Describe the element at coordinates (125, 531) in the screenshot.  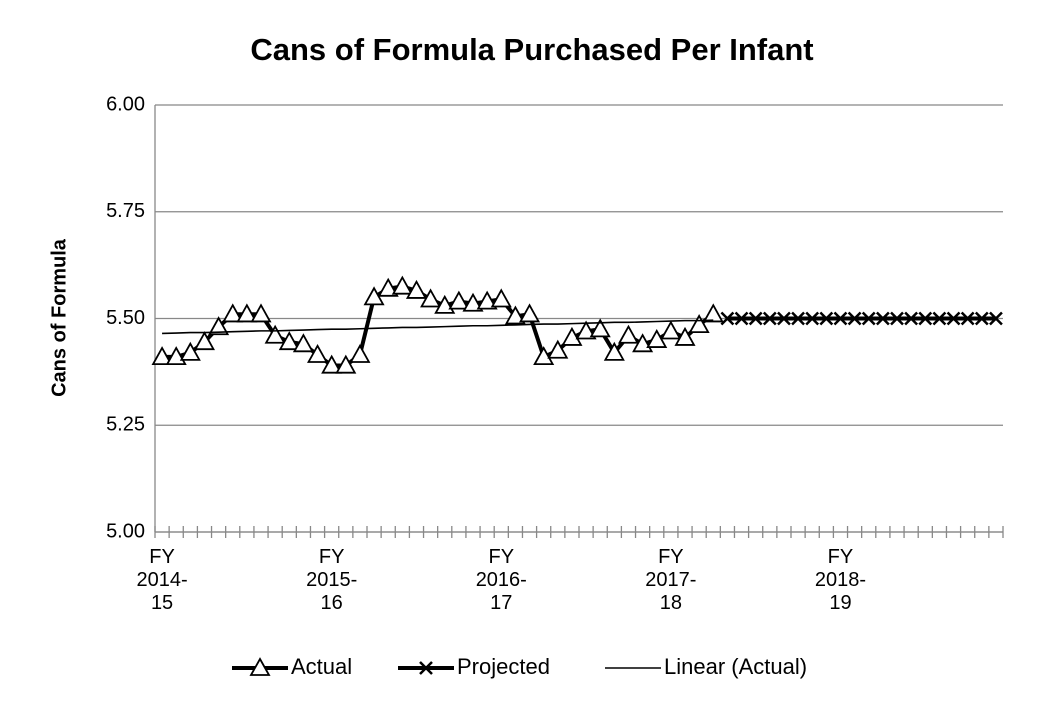
I see `y-tick-label: 5.00` at that location.